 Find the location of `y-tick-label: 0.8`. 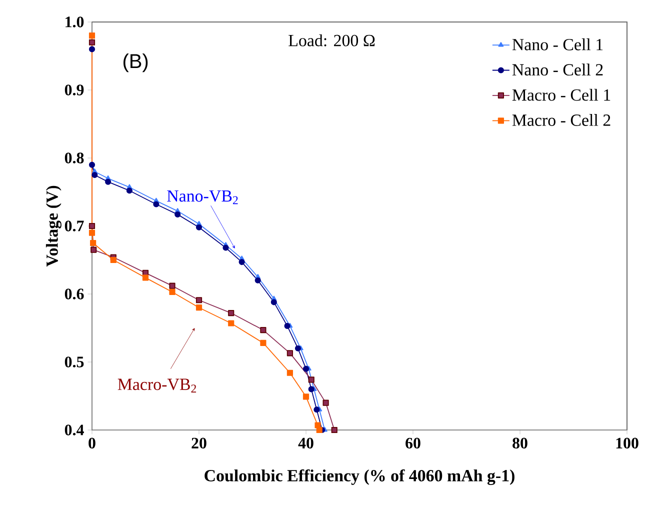

y-tick-label: 0.8 is located at coordinates (74, 158).